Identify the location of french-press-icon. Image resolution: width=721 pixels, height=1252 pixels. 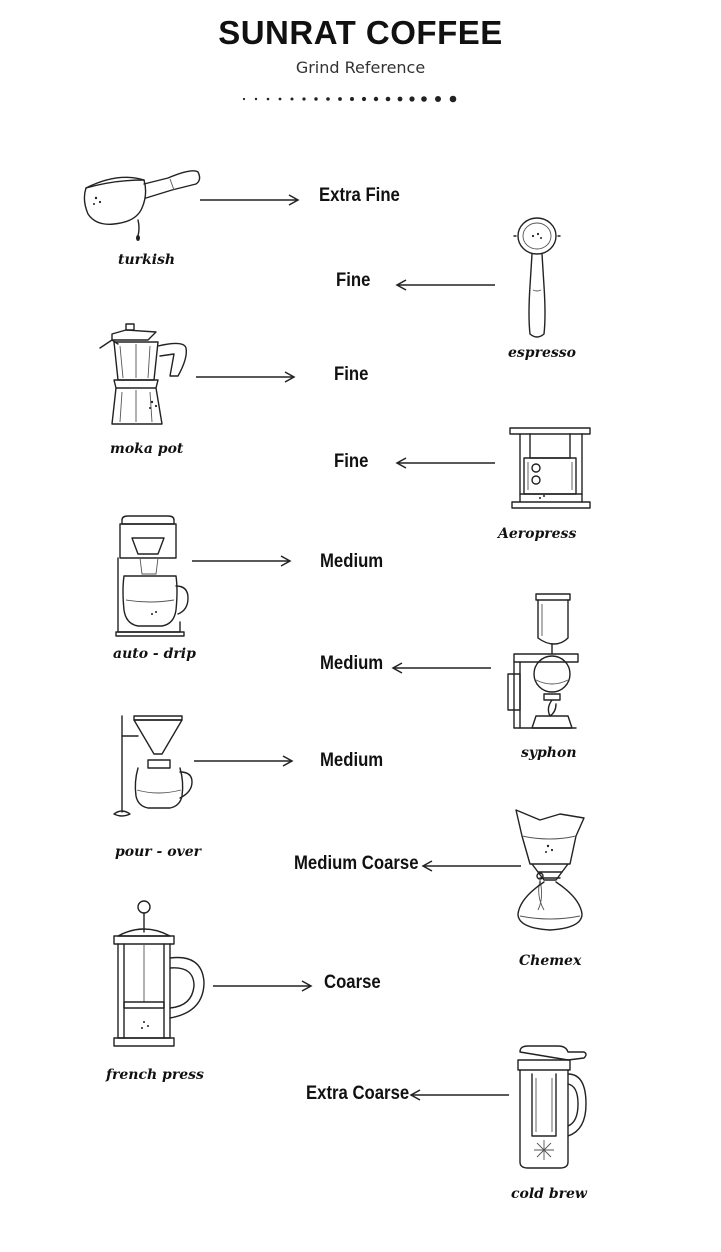
(159, 973).